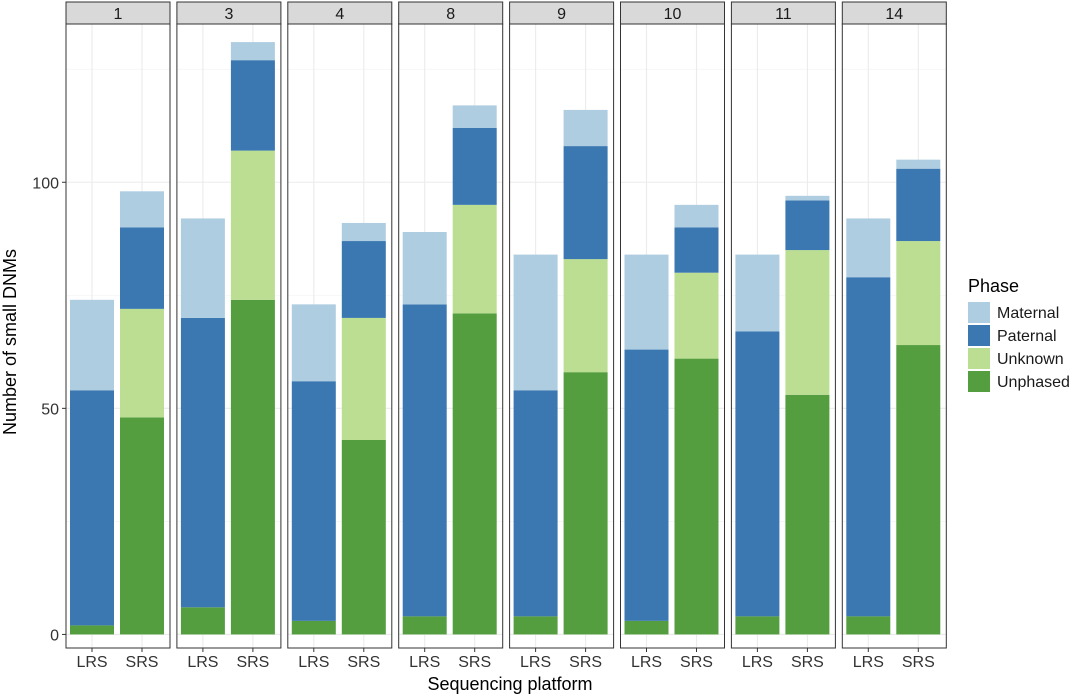 This screenshot has height=696, width=1080. I want to click on facet-panel-11: 11 LRS SRS, so click(783, 336).